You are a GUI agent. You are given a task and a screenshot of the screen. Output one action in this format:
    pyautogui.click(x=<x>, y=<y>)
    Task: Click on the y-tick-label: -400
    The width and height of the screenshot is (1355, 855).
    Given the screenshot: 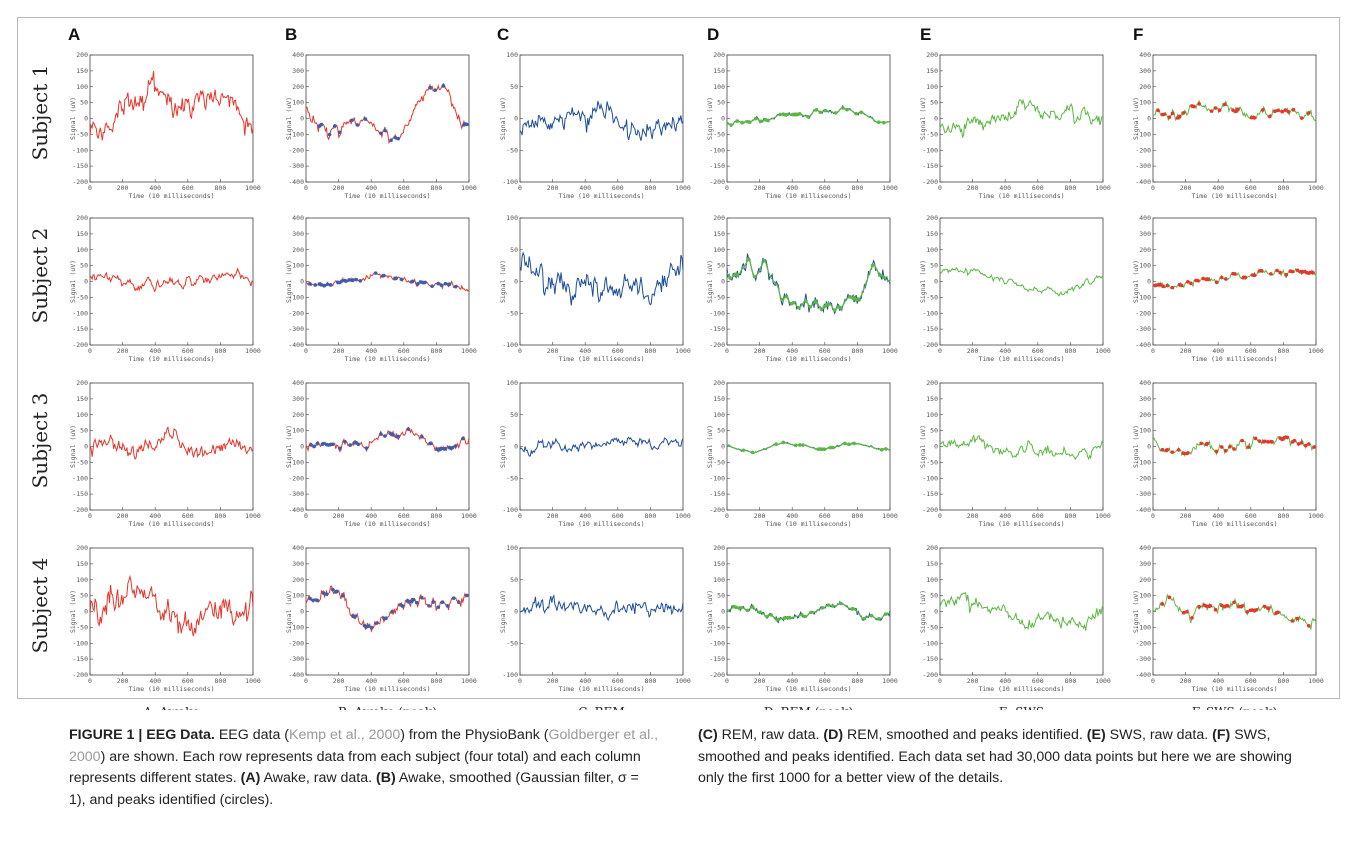 What is the action you would take?
    pyautogui.click(x=1143, y=675)
    